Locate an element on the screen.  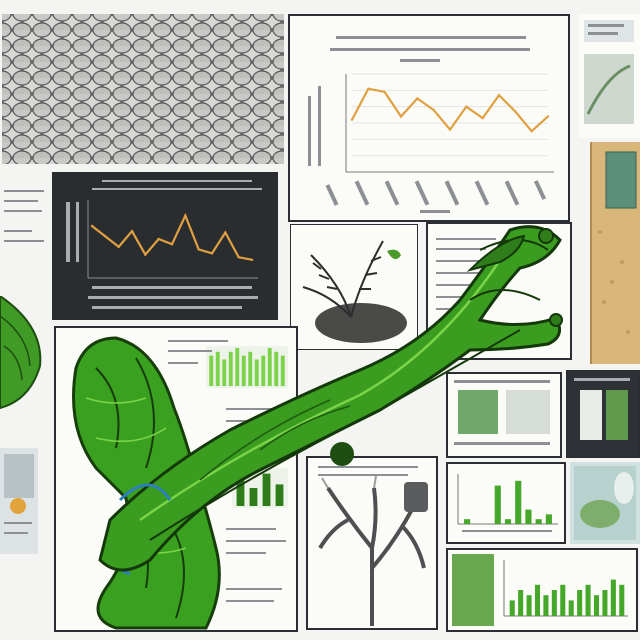
vine-branch-top is located at coordinates (514, 277).